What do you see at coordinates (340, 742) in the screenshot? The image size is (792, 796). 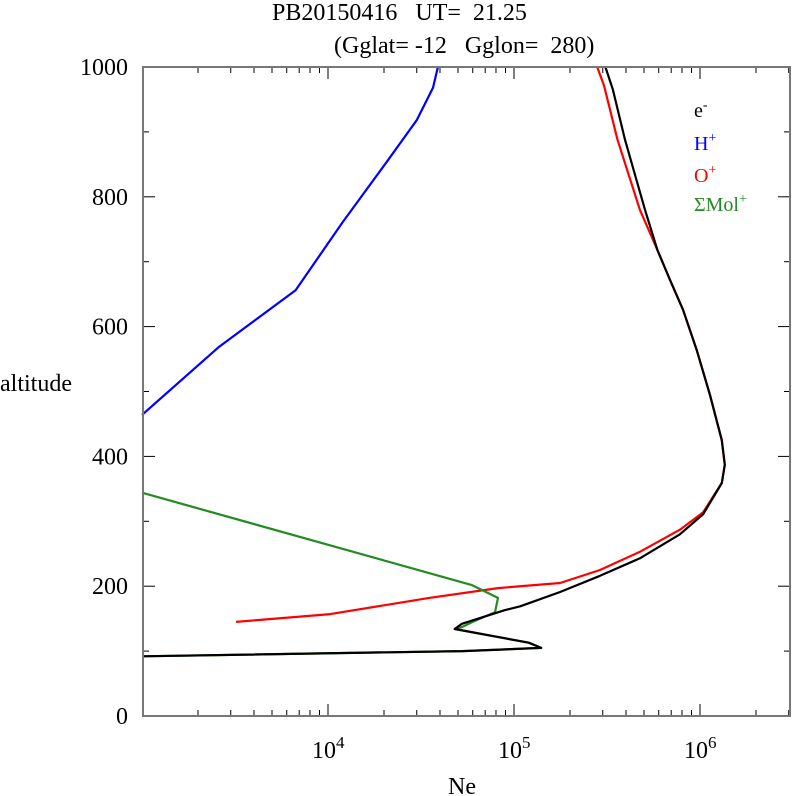 I see `x-tick-label-exp: 4` at bounding box center [340, 742].